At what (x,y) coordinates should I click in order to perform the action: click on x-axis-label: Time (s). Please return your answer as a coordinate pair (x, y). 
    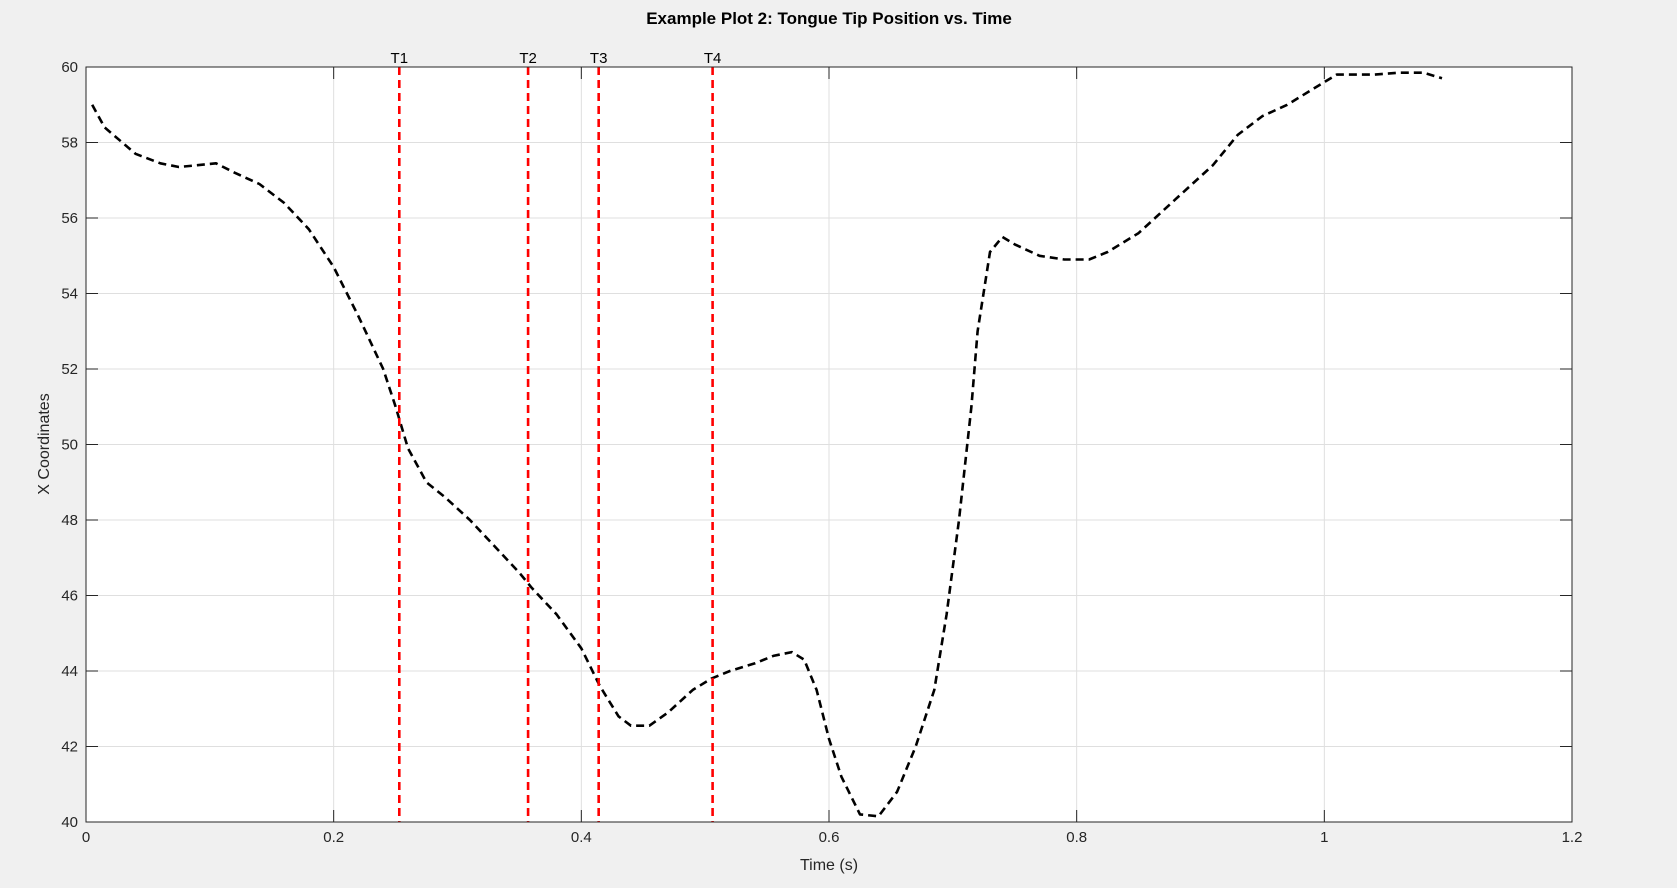
    Looking at the image, I should click on (829, 865).